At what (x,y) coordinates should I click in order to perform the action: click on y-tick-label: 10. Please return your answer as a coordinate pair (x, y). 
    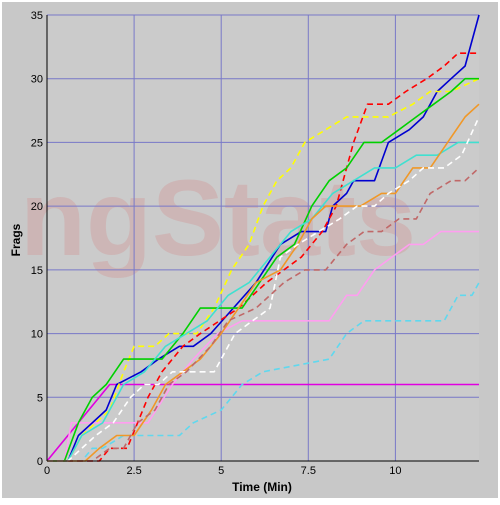
    Looking at the image, I should click on (37, 335).